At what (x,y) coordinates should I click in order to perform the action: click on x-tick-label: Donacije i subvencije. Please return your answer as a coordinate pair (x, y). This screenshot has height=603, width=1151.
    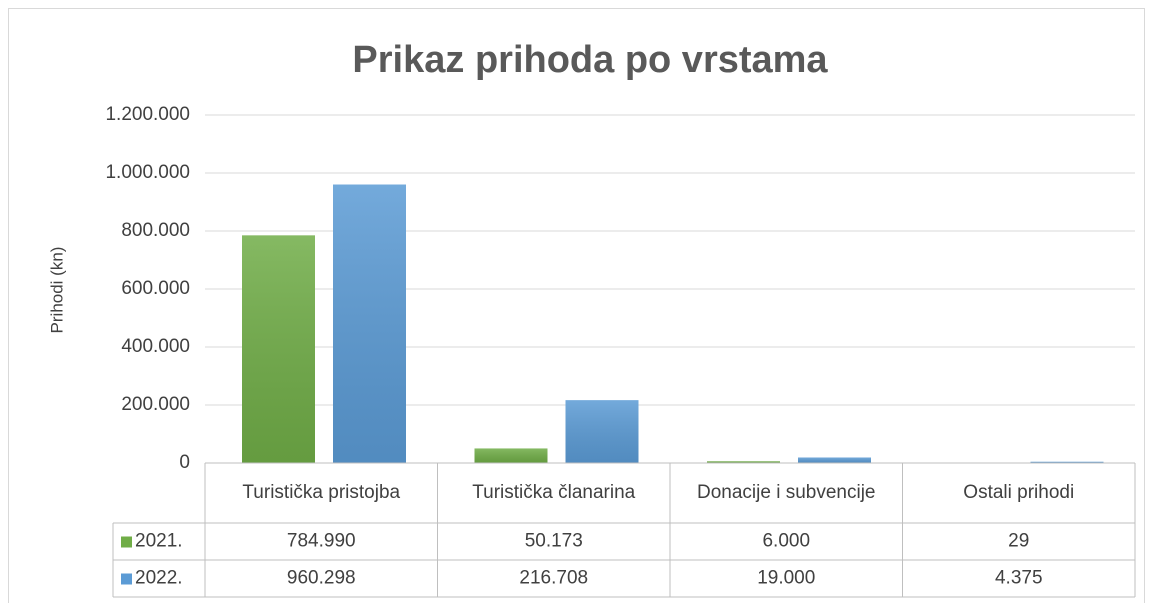
    Looking at the image, I should click on (786, 492).